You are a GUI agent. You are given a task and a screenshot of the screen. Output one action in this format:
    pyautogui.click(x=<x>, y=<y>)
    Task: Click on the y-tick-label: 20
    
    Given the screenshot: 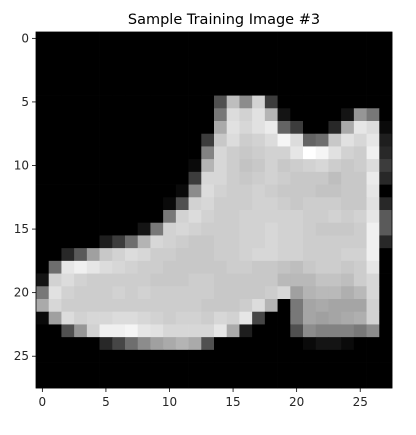 What is the action you would take?
    pyautogui.click(x=21, y=293)
    